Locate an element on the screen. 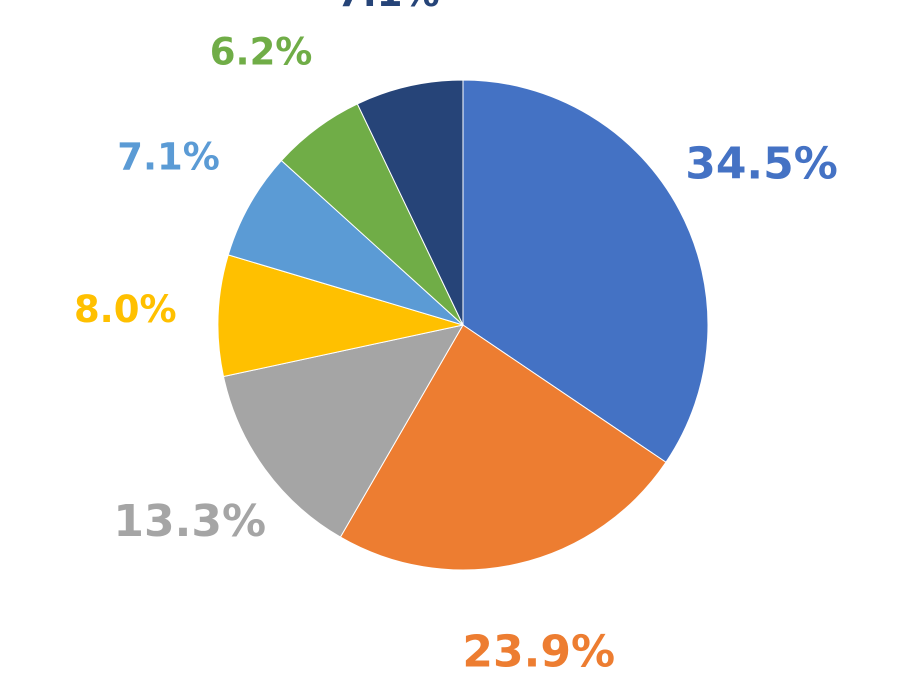 The height and width of the screenshot is (677, 900). data-label: 13.3% is located at coordinates (189, 521).